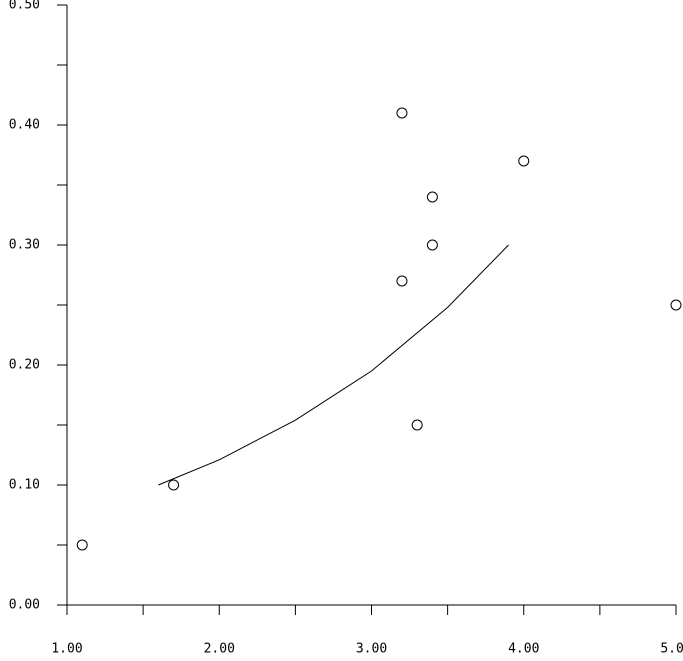 The width and height of the screenshot is (683, 661). I want to click on x-tick-label: 2.00, so click(219, 649).